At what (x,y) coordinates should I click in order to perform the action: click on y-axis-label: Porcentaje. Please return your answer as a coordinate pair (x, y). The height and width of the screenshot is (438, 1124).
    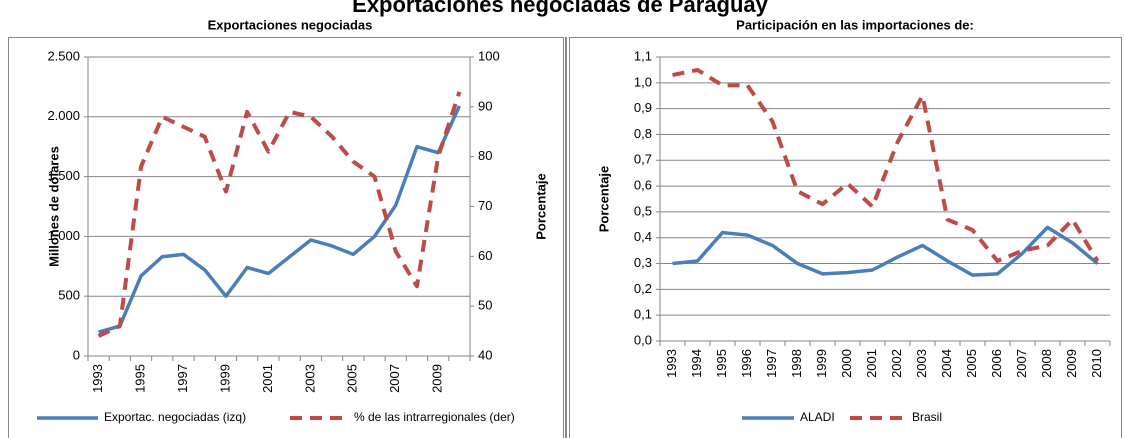
    Looking at the image, I should click on (603, 199).